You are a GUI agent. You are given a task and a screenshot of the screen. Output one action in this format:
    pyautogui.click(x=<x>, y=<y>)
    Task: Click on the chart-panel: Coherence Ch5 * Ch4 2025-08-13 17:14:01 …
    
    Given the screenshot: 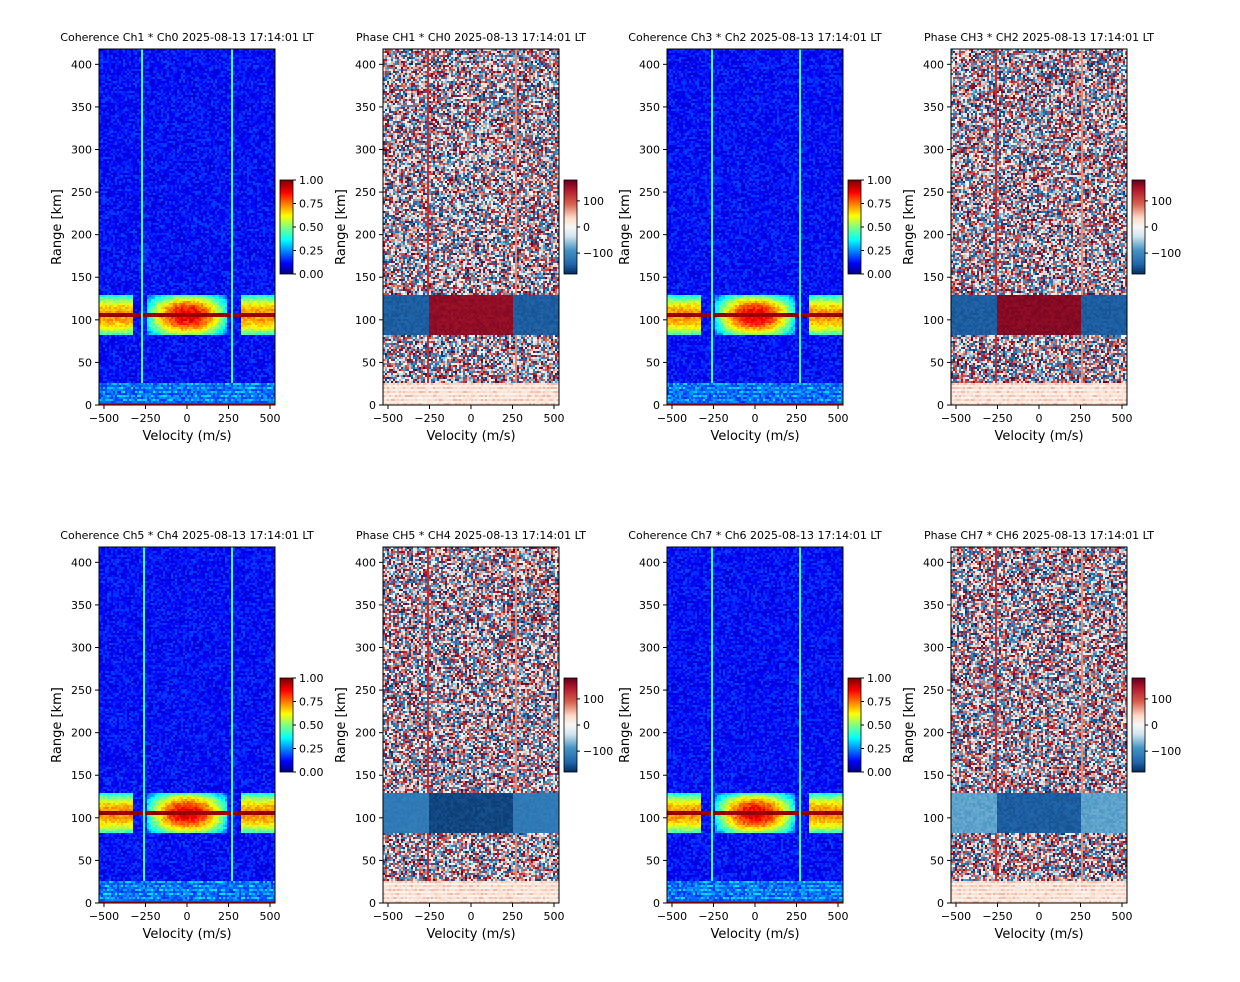 What is the action you would take?
    pyautogui.click(x=187, y=735)
    